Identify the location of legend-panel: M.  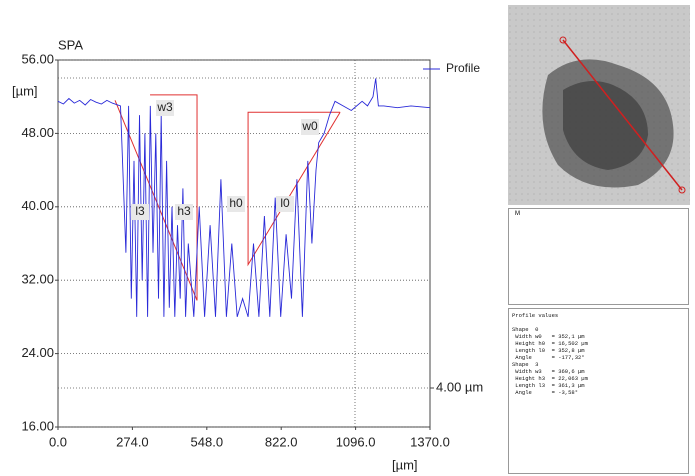
(598, 256).